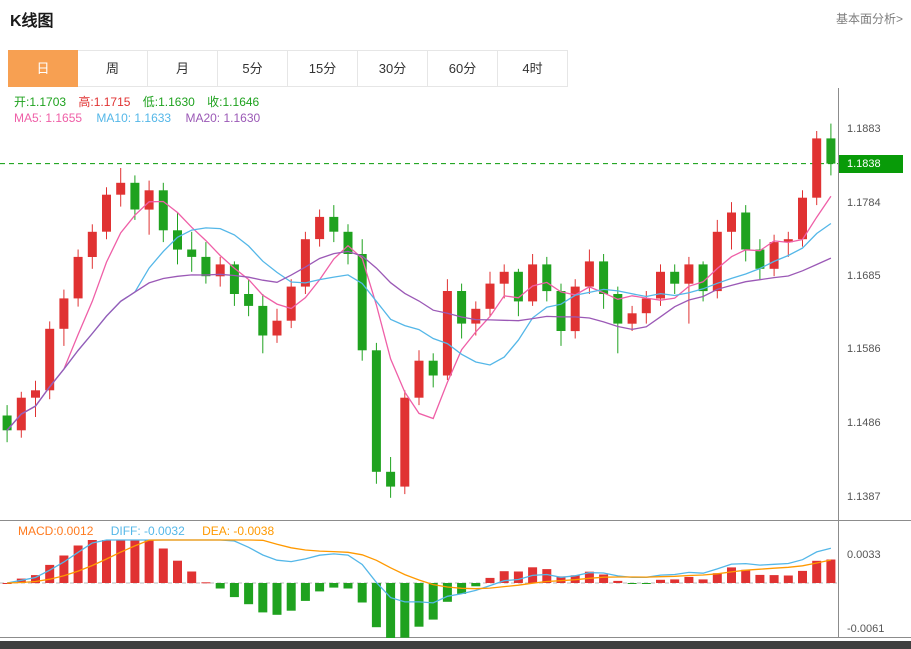 This screenshot has width=911, height=649. Describe the element at coordinates (43, 68) in the screenshot. I see `tab-day: 日` at that location.